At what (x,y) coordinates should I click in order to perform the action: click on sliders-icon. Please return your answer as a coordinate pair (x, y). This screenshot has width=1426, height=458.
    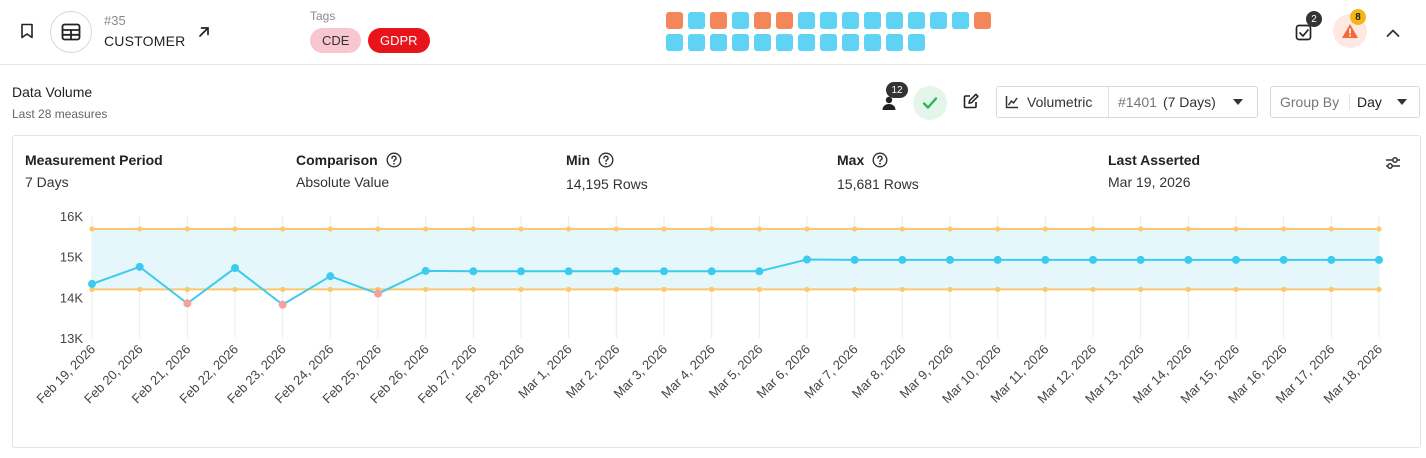
    Looking at the image, I should click on (1394, 164).